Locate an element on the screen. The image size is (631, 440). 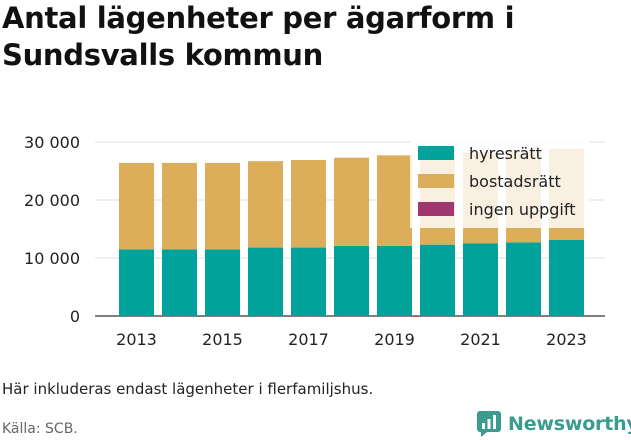
newsworthy-logo: Newsworthy is located at coordinates (553, 424).